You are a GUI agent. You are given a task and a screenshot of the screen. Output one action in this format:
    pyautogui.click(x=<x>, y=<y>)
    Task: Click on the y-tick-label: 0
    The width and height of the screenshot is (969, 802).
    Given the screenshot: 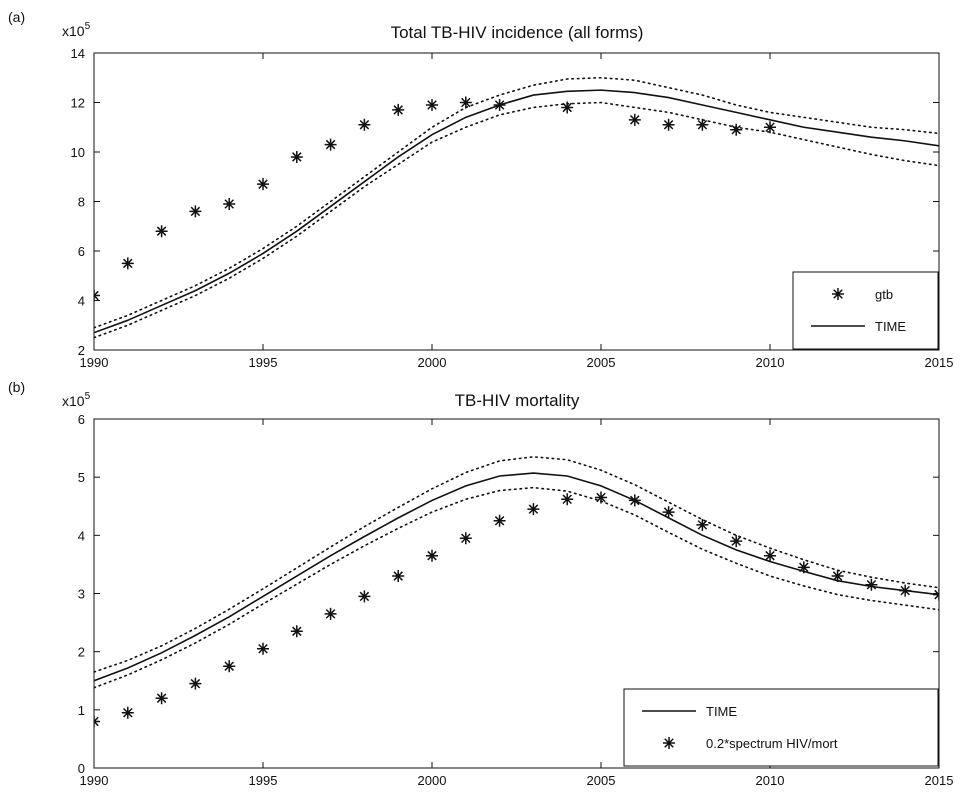 What is the action you would take?
    pyautogui.click(x=81, y=768)
    